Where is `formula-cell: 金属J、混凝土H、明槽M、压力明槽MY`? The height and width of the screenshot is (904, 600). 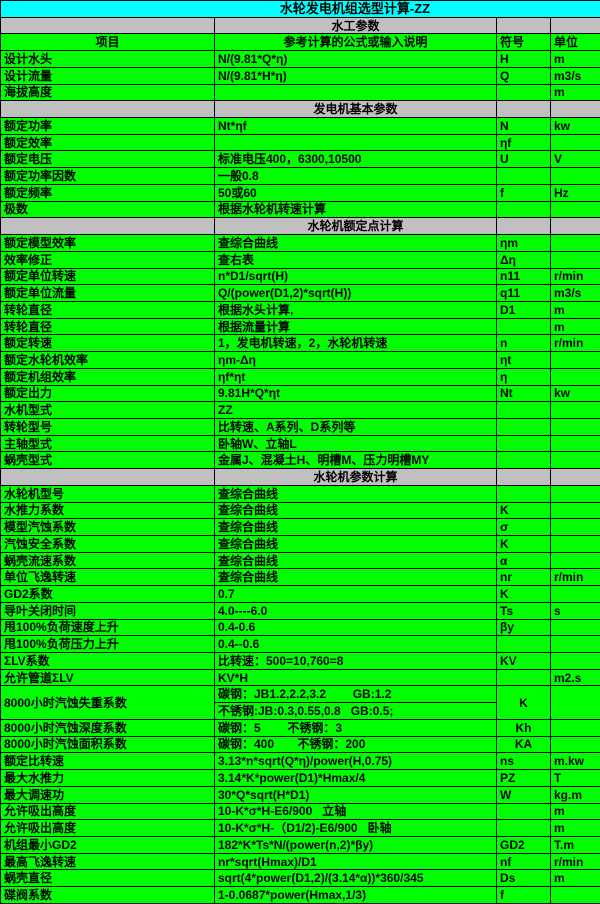
formula-cell: 金属J、混凝土H、明槽M、压力明槽MY is located at coordinates (355, 460).